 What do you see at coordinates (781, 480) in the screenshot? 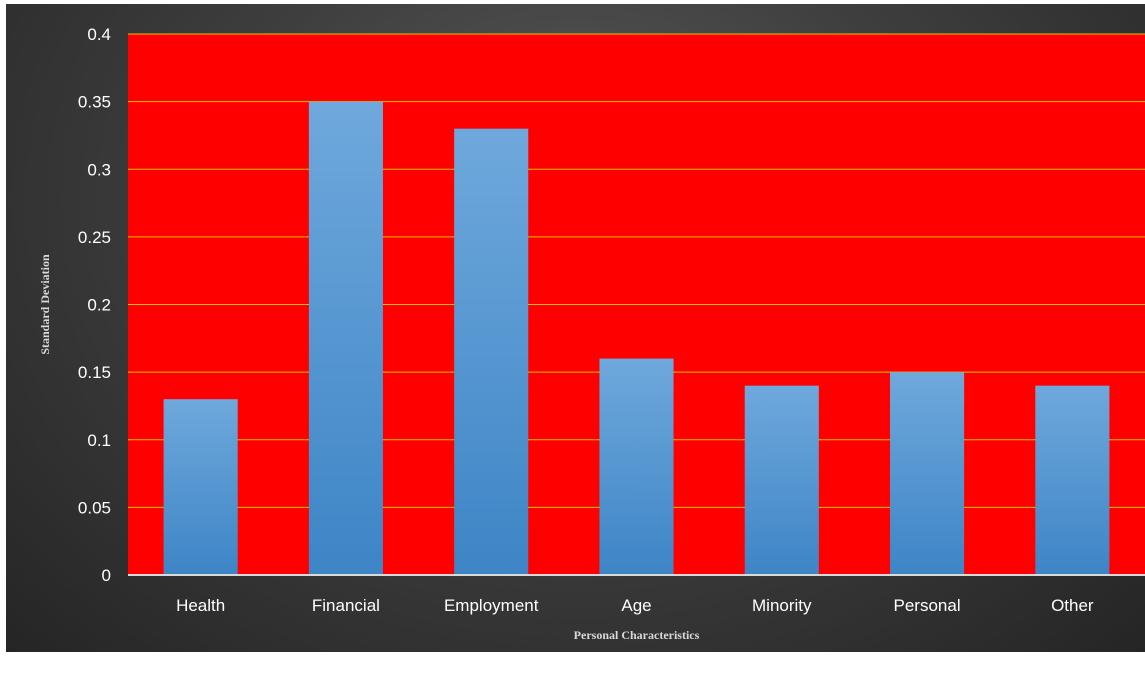
I see `bar-minority` at bounding box center [781, 480].